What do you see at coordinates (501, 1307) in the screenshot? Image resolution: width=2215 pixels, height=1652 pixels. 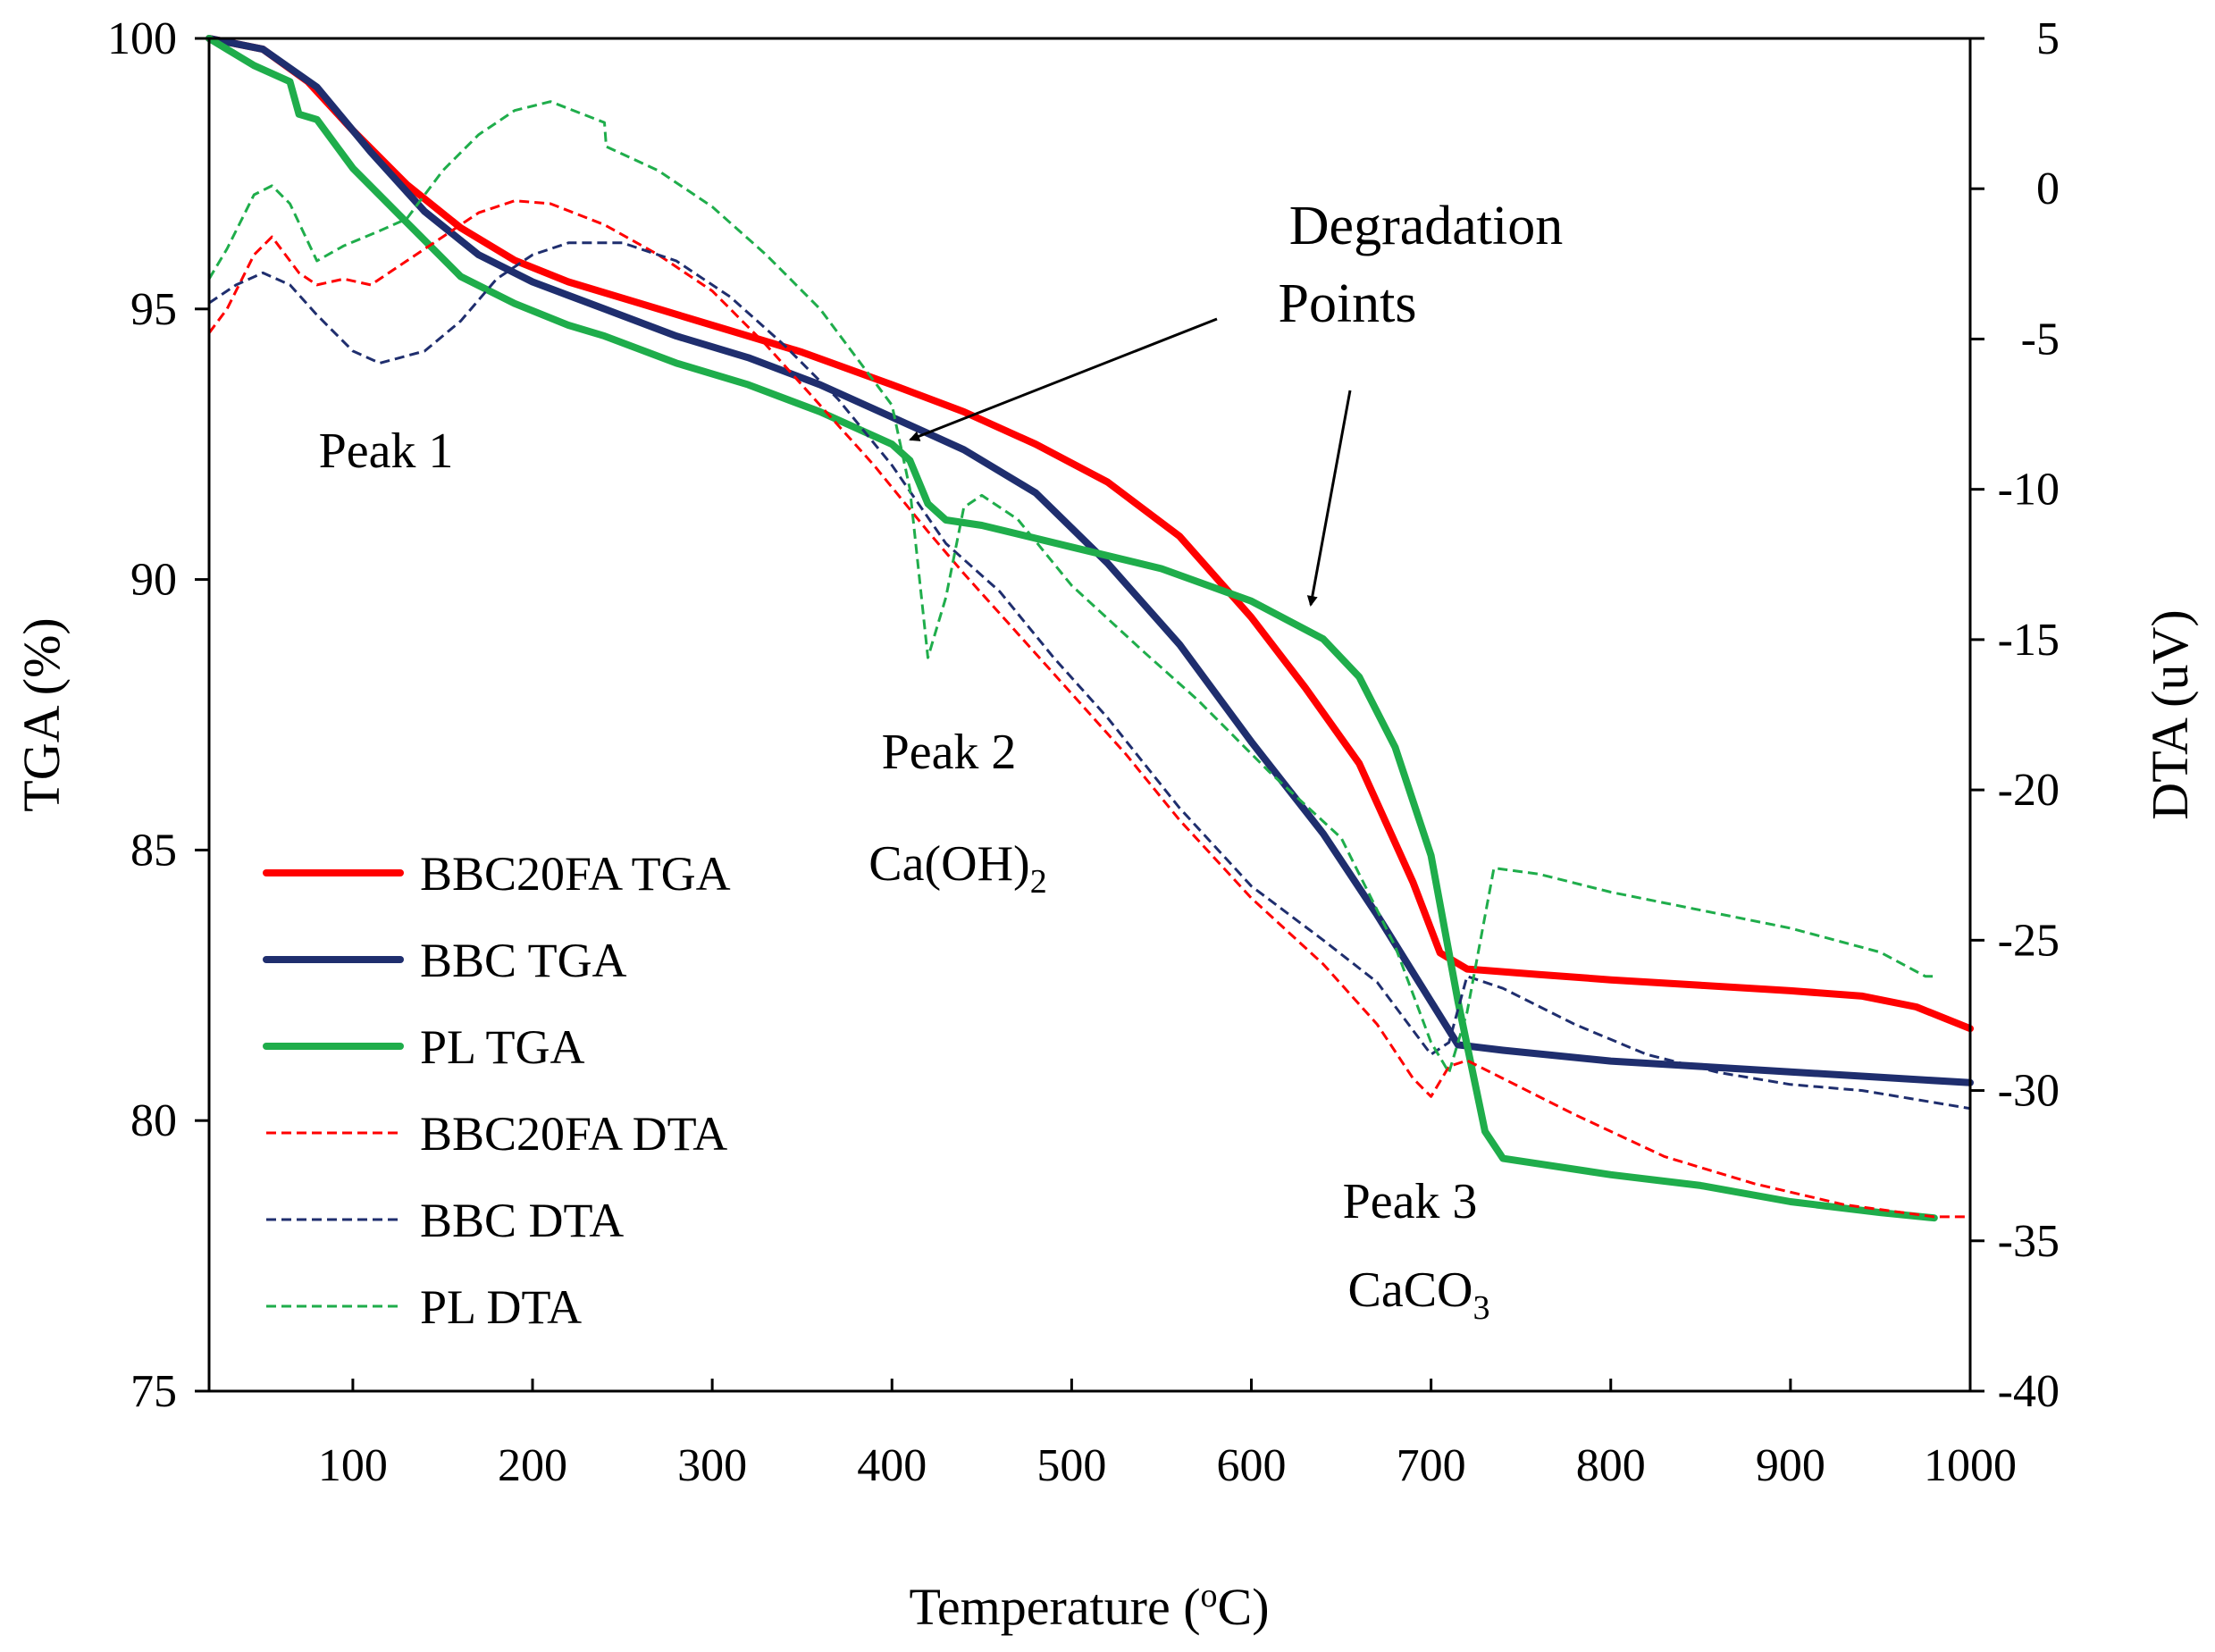 I see `legend-label: PL DTA` at bounding box center [501, 1307].